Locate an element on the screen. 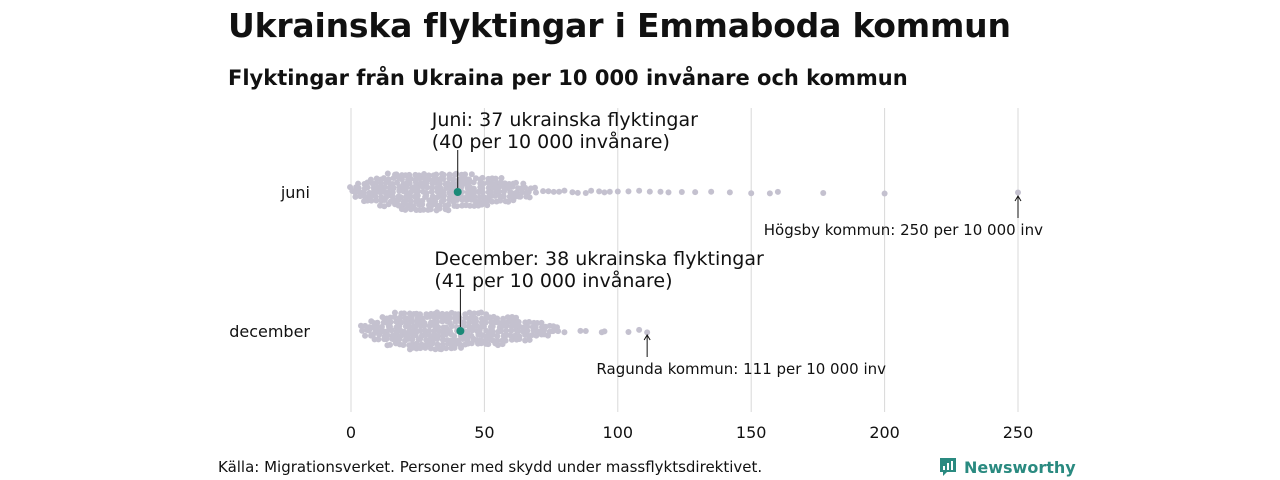 Image resolution: width=1280 pixels, height=480 pixels. max-label: Högsby kommun: 250 per 10 000 inv is located at coordinates (903, 230).